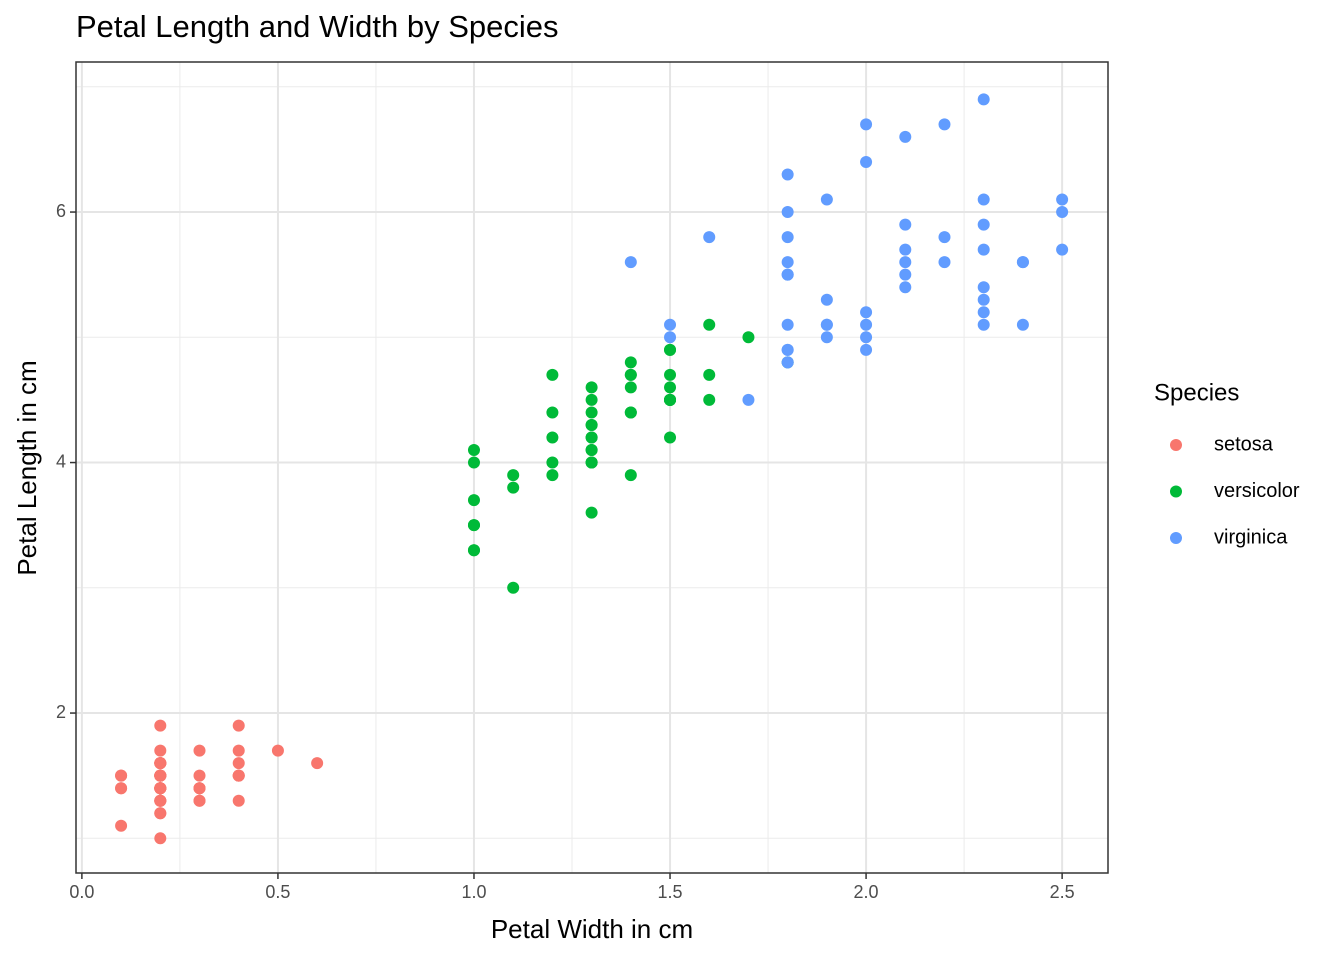  Describe the element at coordinates (670, 892) in the screenshot. I see `x-tick-label: 1.5` at that location.